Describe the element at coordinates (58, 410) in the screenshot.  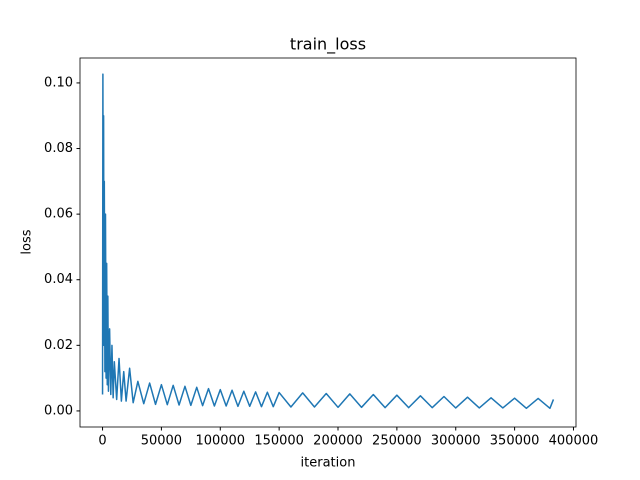
I see `y-tick-label: 0.00` at that location.